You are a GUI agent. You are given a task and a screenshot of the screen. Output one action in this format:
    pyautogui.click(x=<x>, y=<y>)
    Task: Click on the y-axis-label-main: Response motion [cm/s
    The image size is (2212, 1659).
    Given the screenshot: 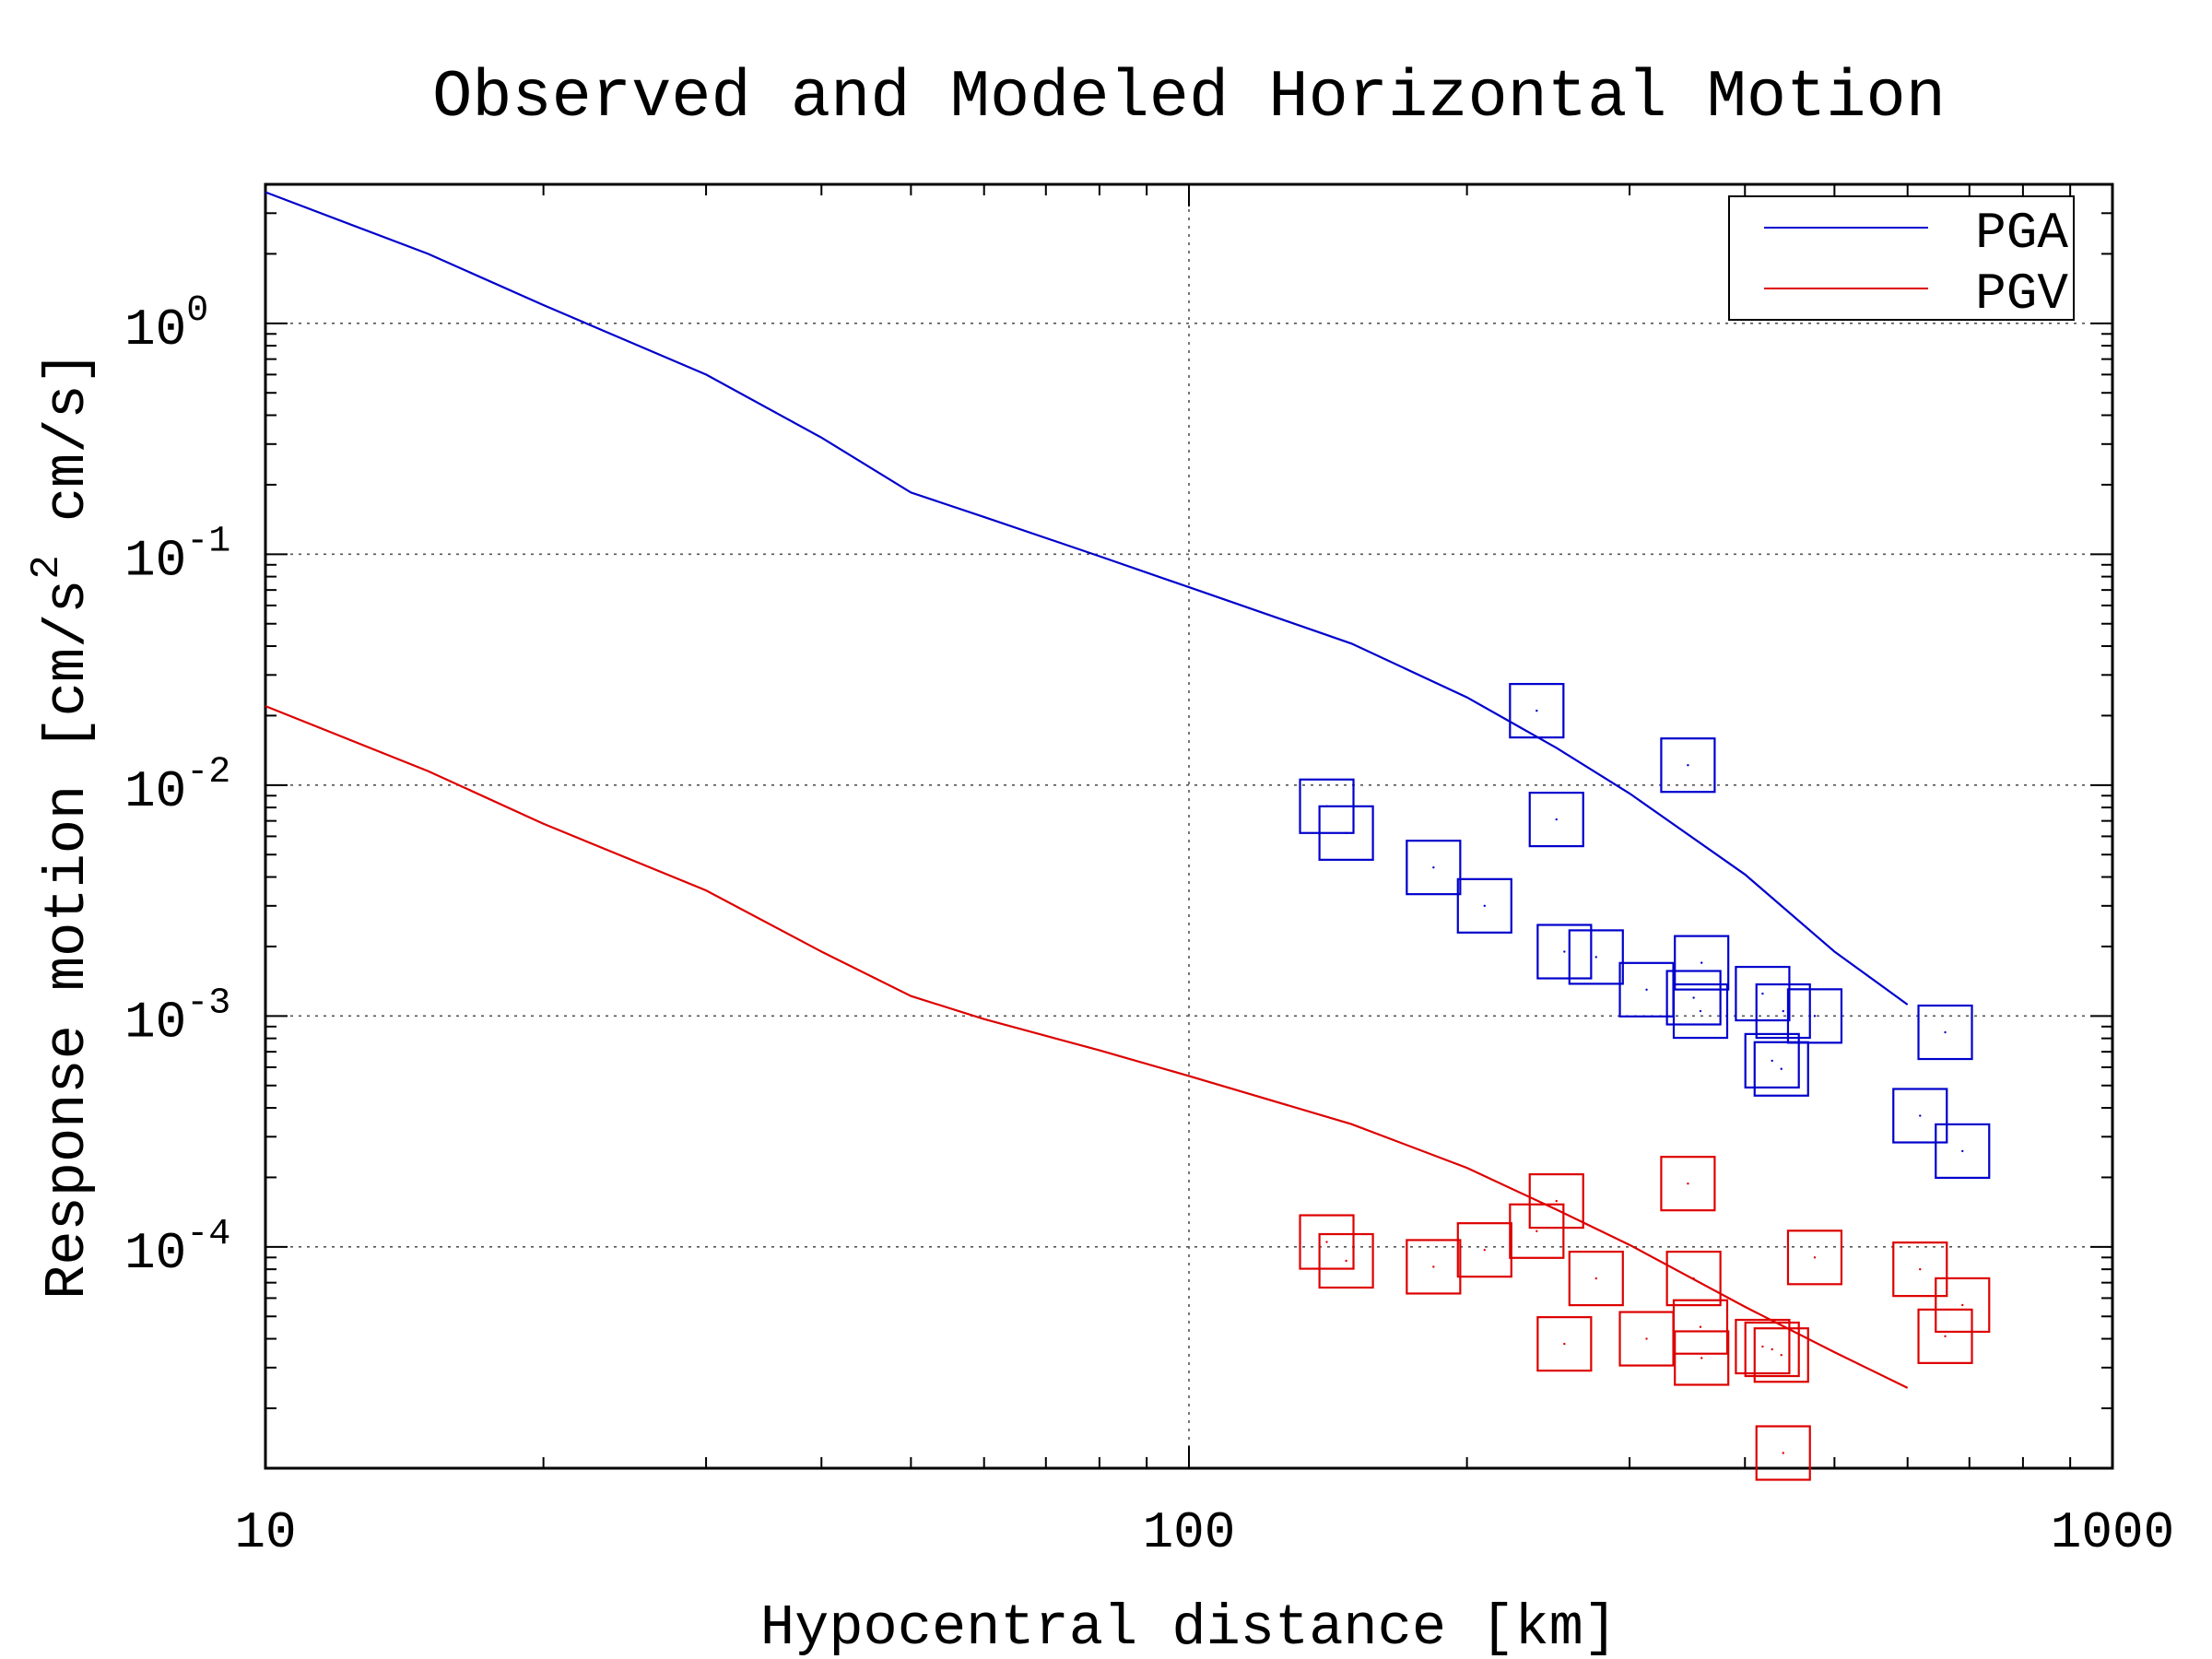 What is the action you would take?
    pyautogui.click(x=67, y=940)
    